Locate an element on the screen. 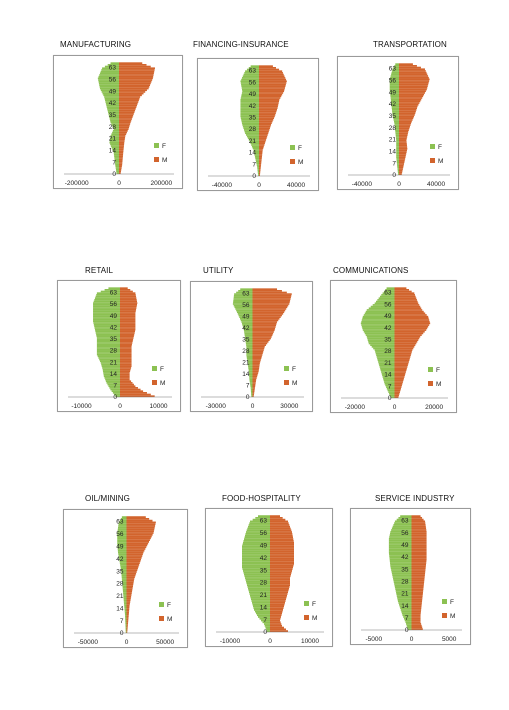 This screenshot has width=509, height=710. chart-svg-manufacturing: 63 56 49 42 35 28 21 14 7 0 -200000 0 200000 FM is located at coordinates (119, 124).